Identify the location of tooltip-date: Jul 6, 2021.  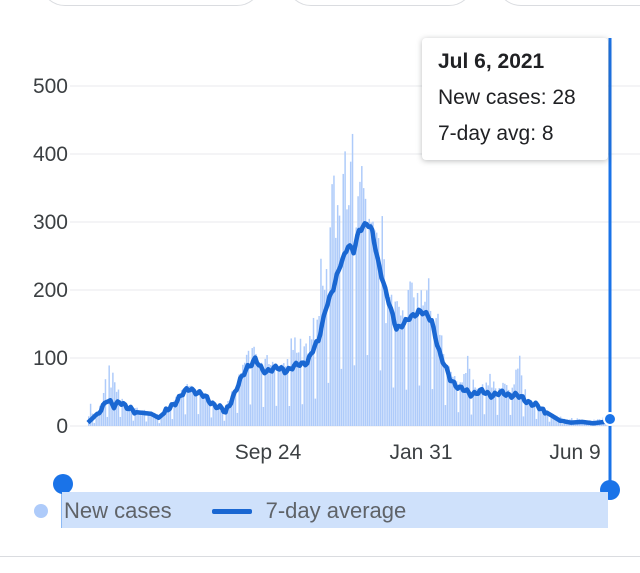
(491, 61).